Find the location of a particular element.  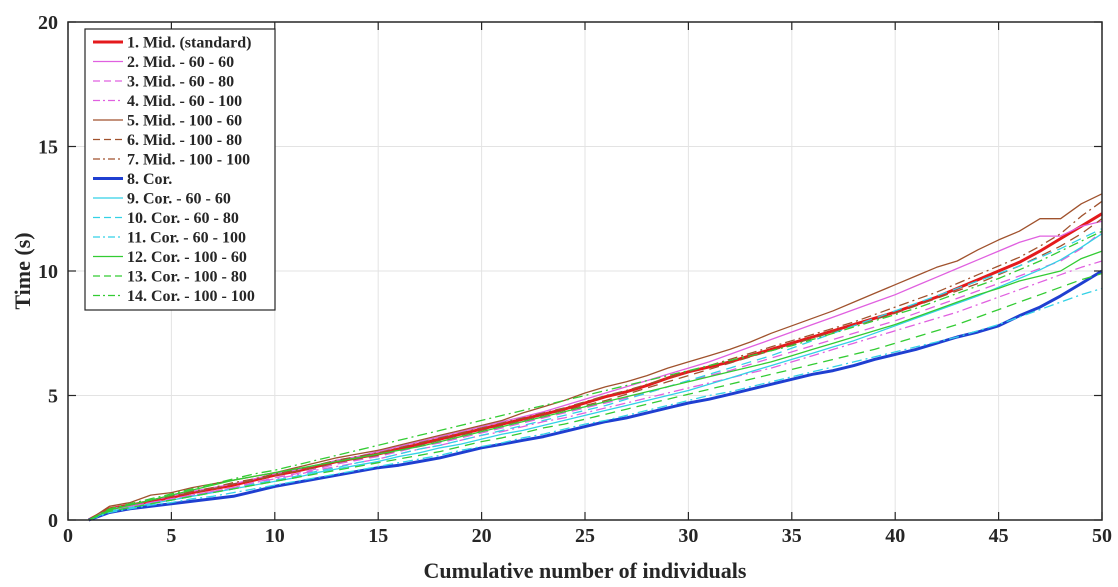

legend-label: 5. Mid. - 100 - 60 is located at coordinates (184, 121).